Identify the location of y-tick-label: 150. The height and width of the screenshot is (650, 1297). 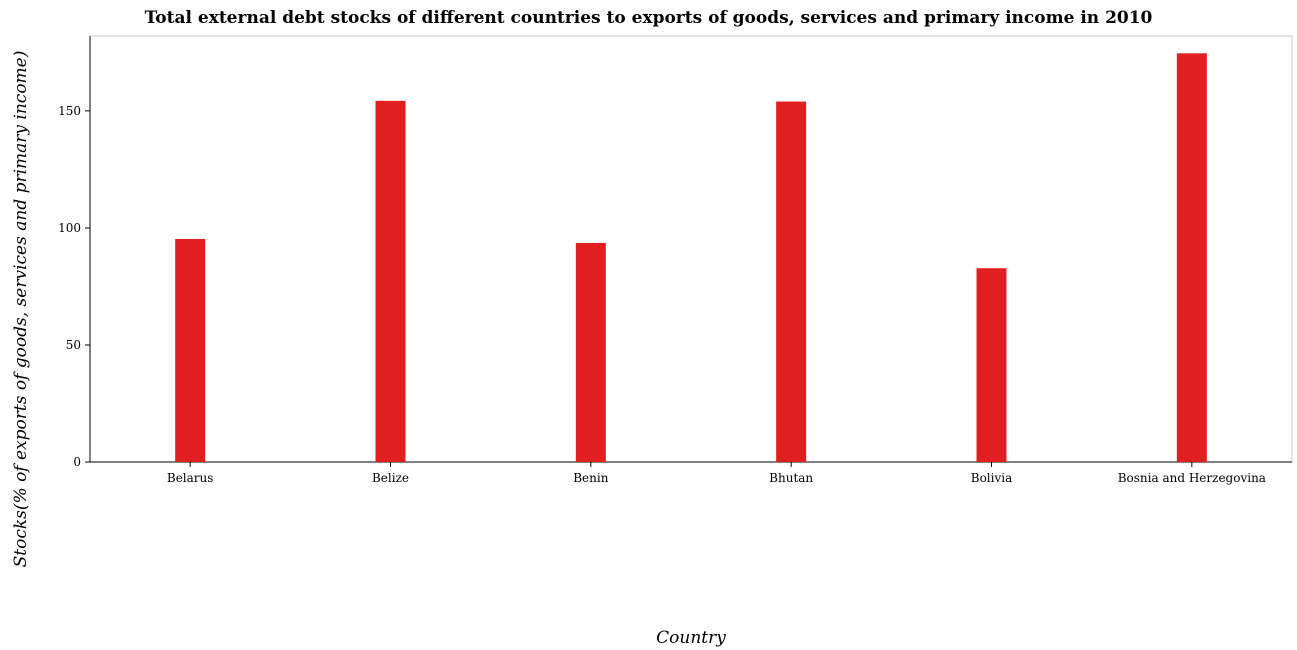
(69, 111).